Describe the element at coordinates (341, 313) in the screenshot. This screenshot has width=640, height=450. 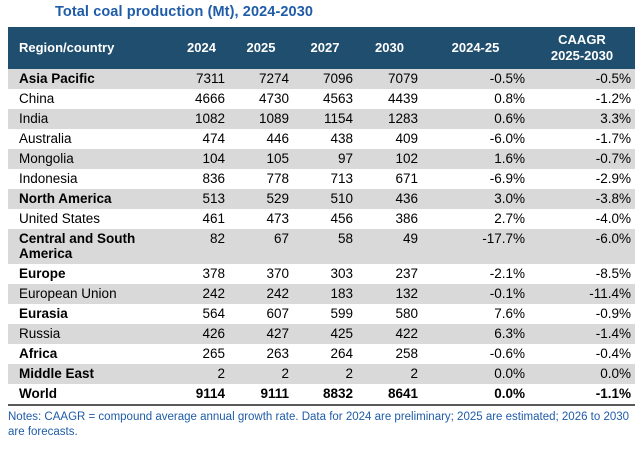
I see `value-cell: 599` at that location.